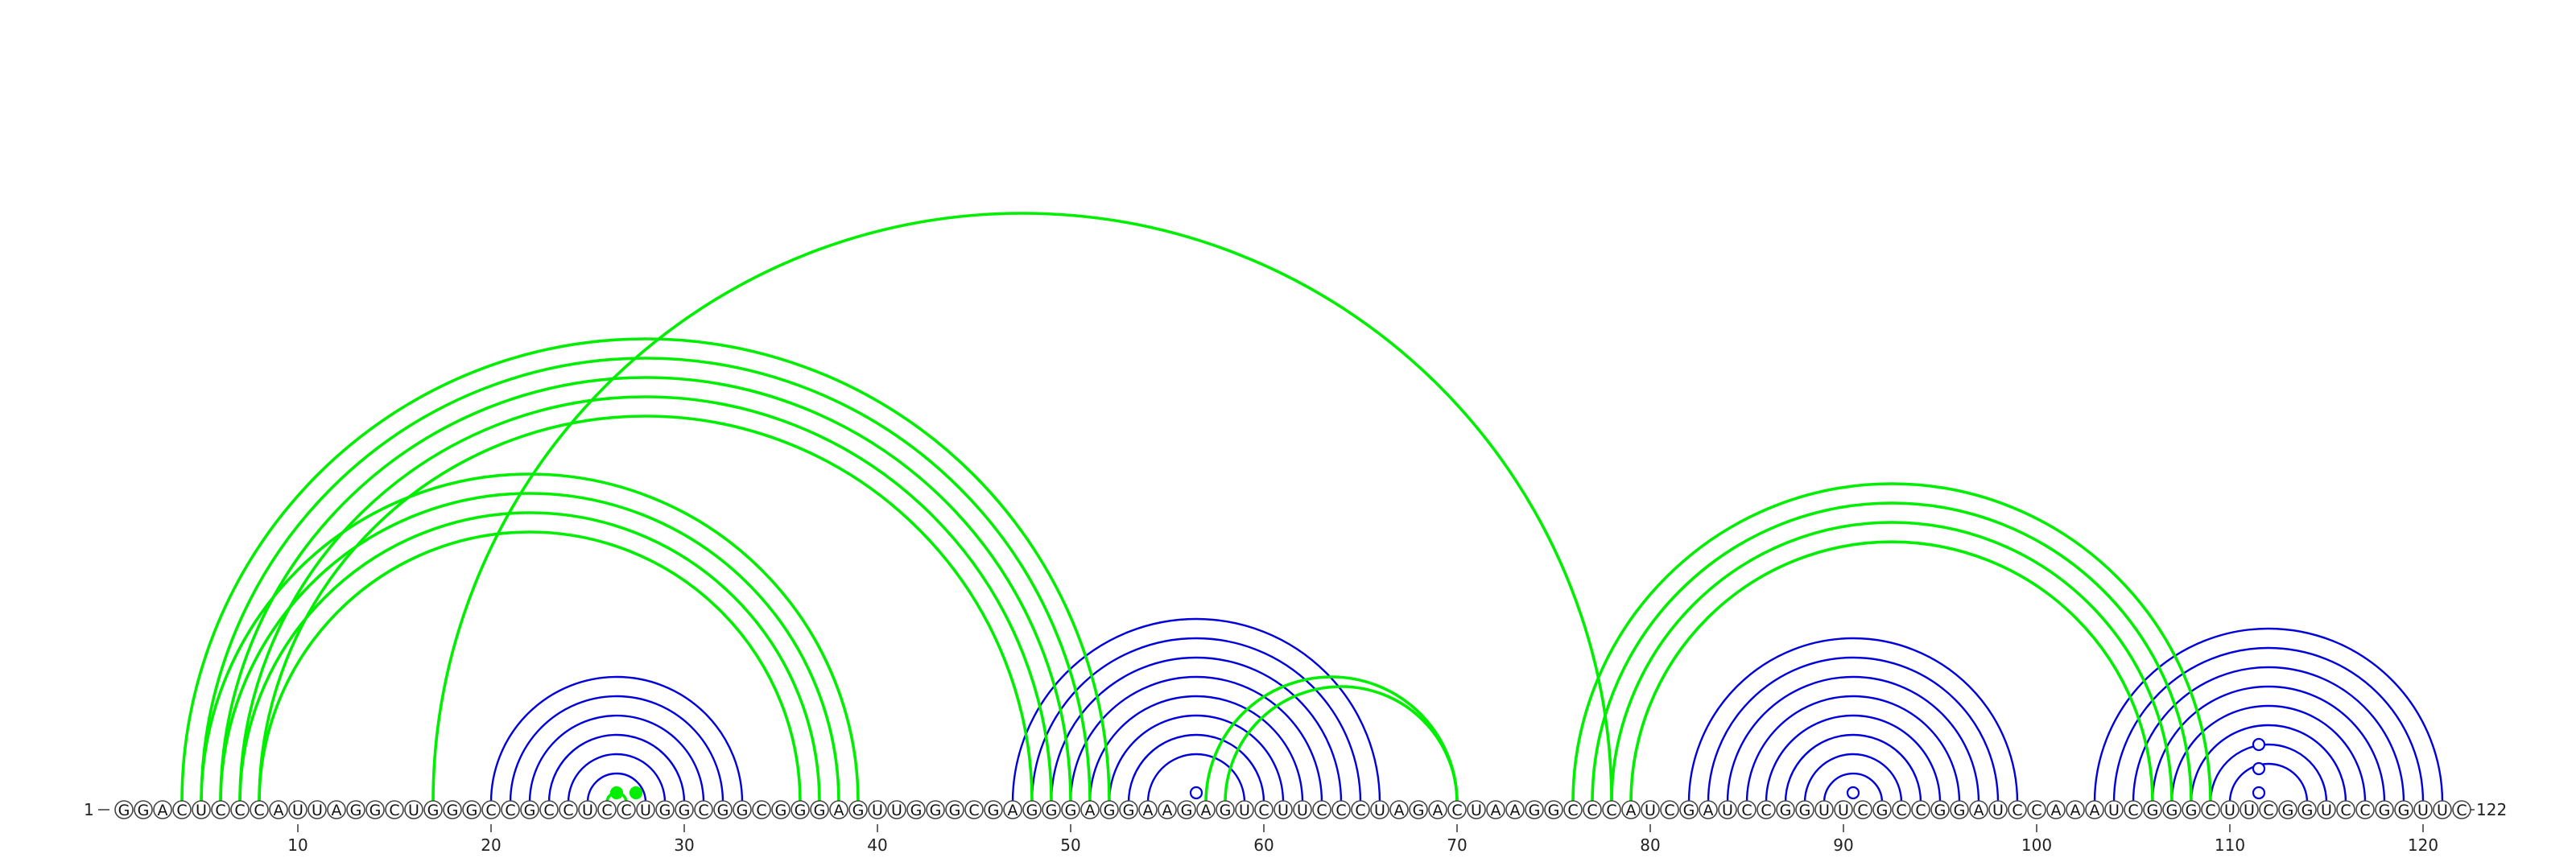  Describe the element at coordinates (1843, 845) in the screenshot. I see `axis-tick-label: 90` at that location.